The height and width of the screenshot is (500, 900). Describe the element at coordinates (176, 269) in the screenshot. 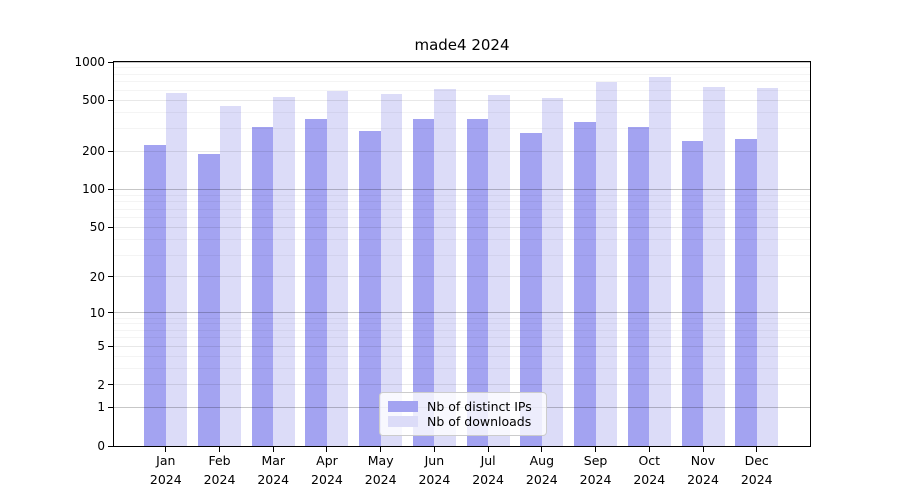

I see `bar-jan-downloads` at that location.